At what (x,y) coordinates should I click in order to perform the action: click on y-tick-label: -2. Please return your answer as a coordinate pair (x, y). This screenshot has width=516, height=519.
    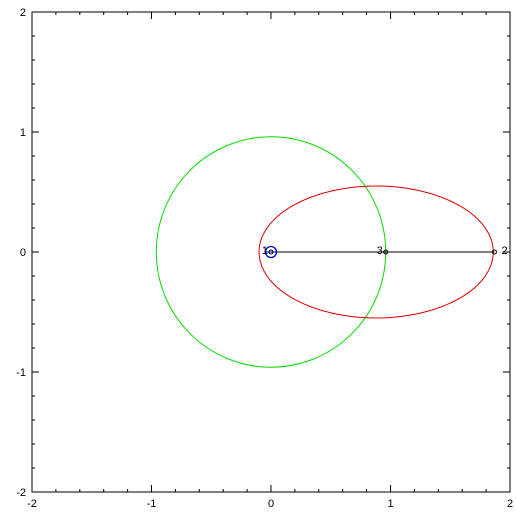
    Looking at the image, I should click on (21, 493).